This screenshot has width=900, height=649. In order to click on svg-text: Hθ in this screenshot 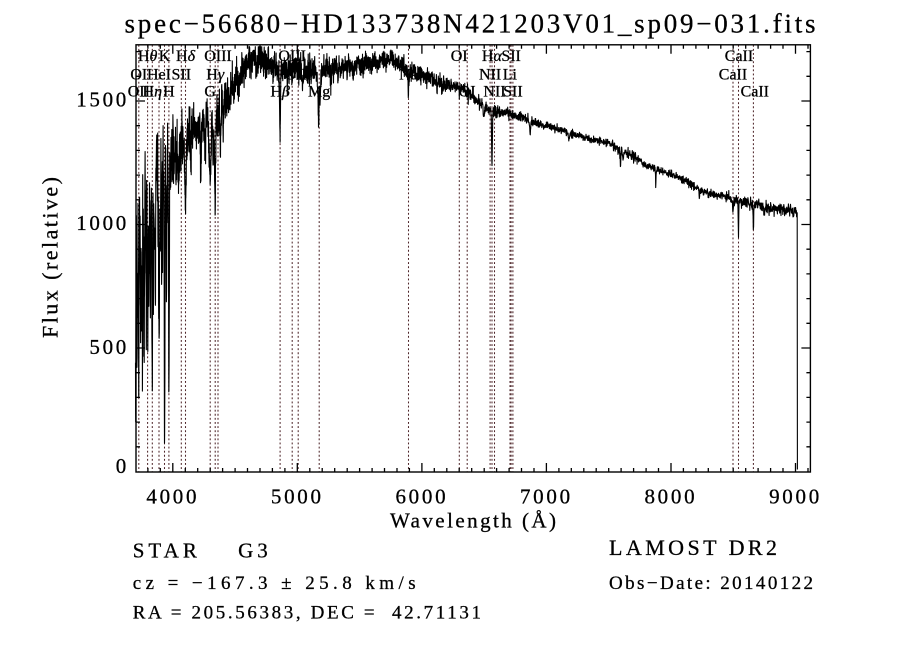, I will do `click(148, 56)`.